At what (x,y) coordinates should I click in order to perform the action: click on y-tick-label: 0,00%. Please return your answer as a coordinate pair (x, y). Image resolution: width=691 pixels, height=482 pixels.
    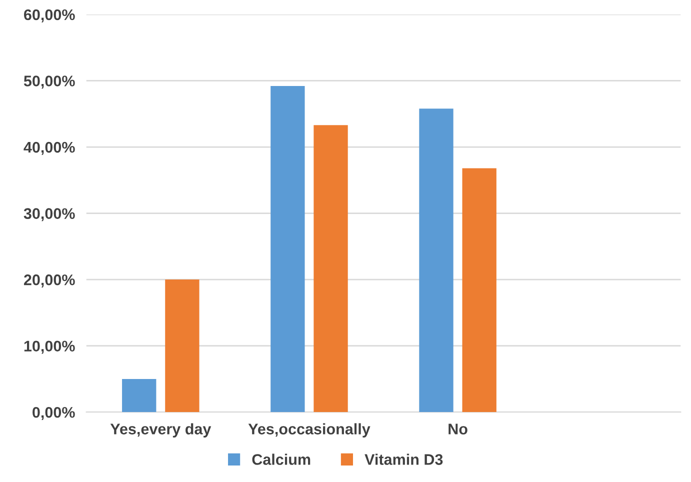
    Looking at the image, I should click on (53, 413).